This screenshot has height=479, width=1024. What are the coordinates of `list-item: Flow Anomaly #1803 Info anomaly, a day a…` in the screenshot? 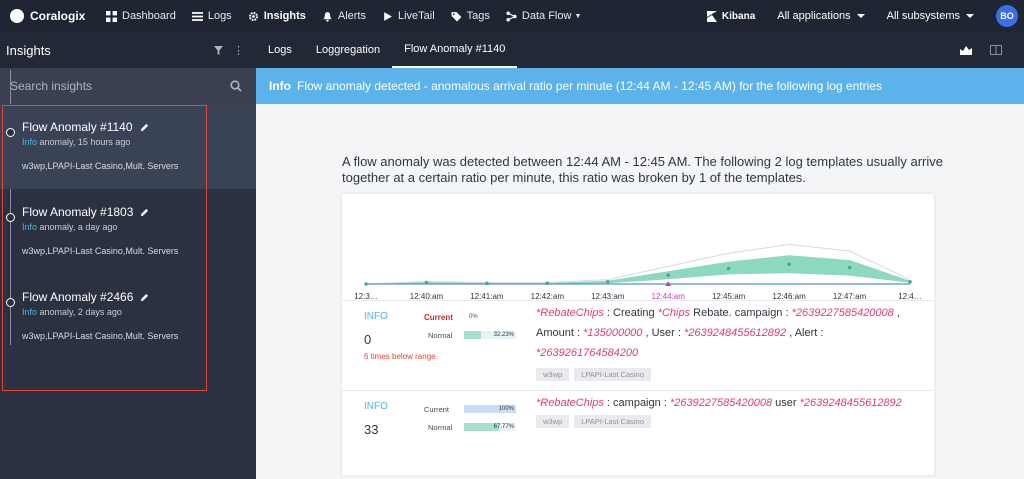 It's located at (128, 231).